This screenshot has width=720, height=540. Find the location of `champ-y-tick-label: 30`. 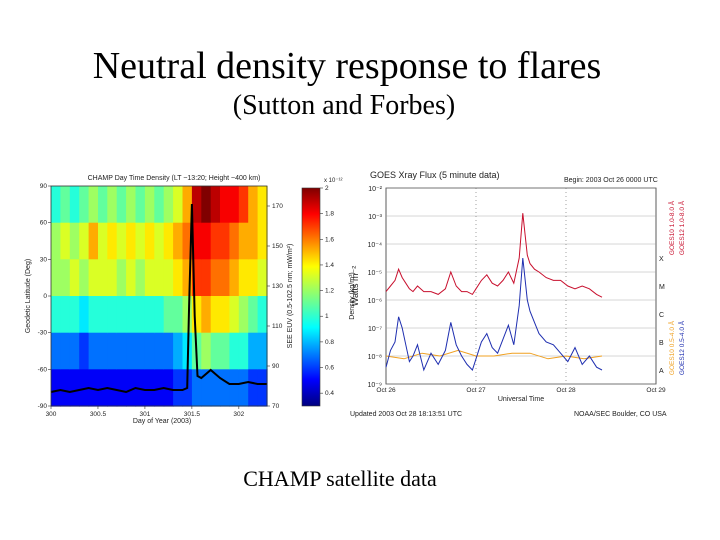

champ-y-tick-label: 30 is located at coordinates (44, 259).